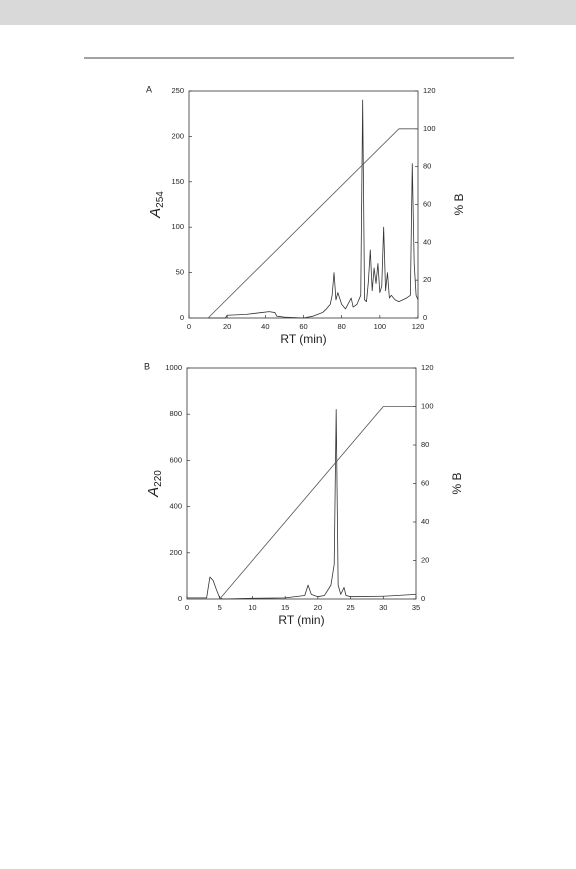 The image size is (576, 869). Describe the element at coordinates (160, 199) in the screenshot. I see `y-axis-label-subscript: 254` at that location.